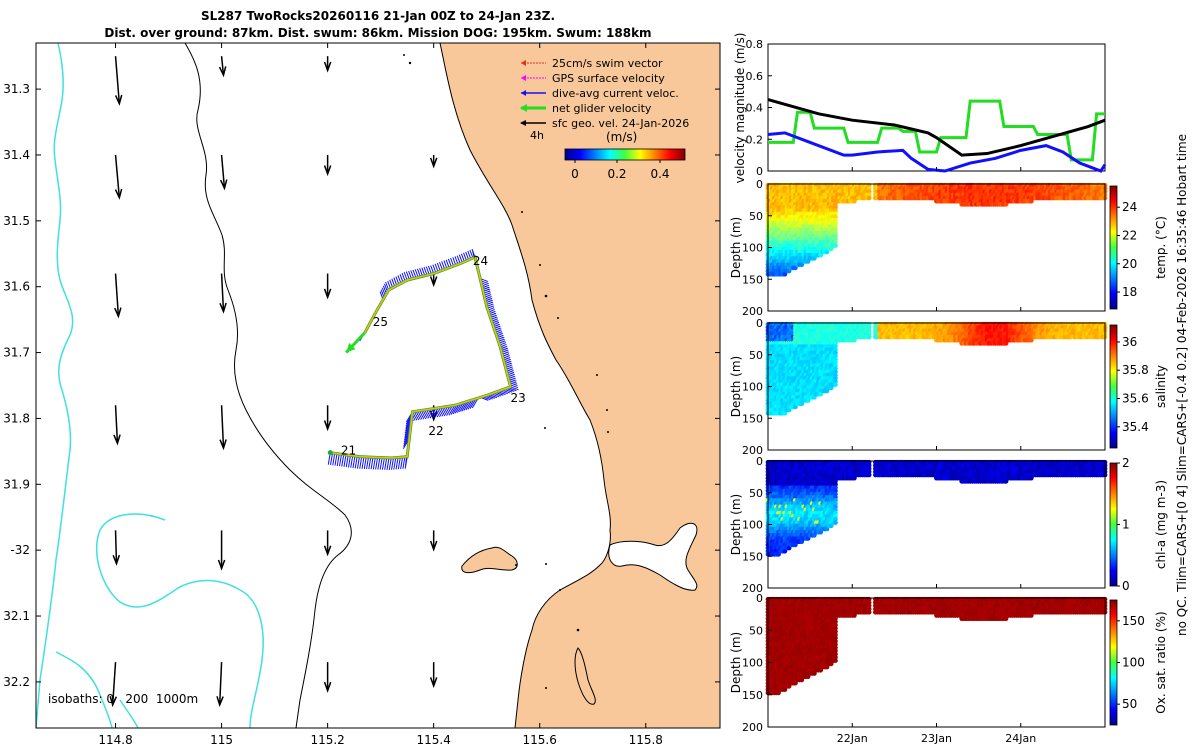 The image size is (1200, 750). I want to click on legend-geo-label: sfc geo. vel. 24-Jan-2026, so click(620, 123).